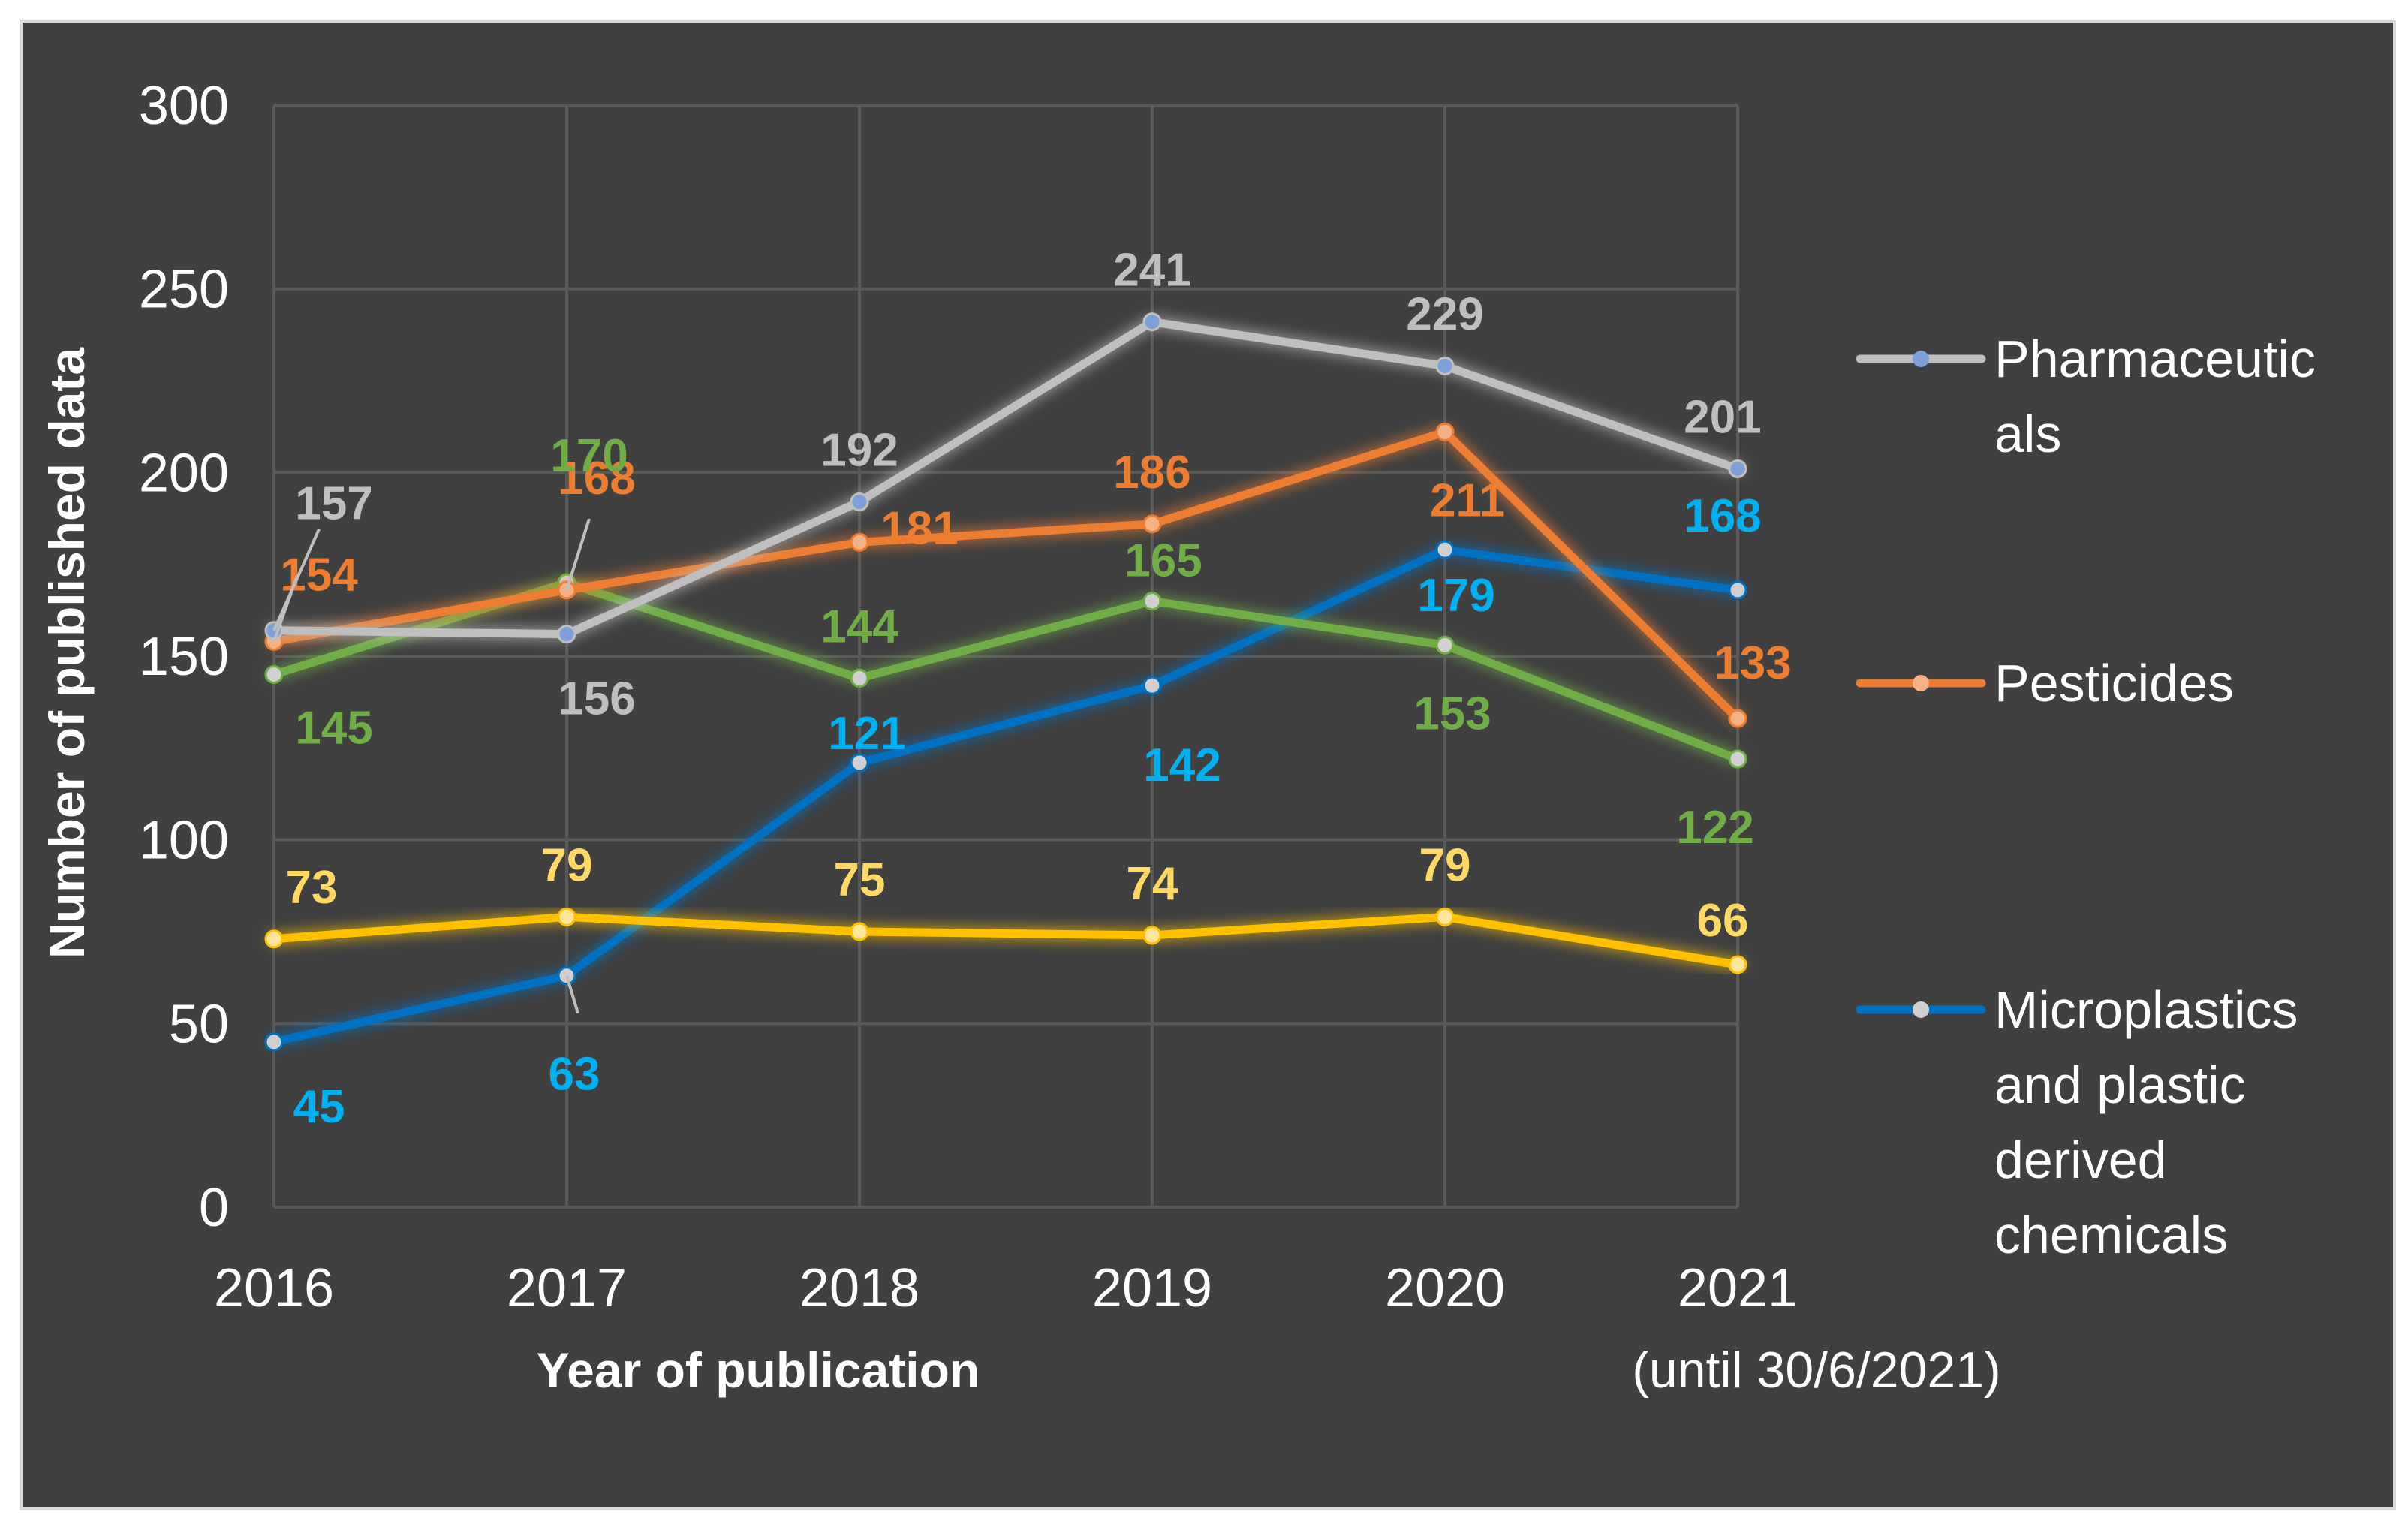 The height and width of the screenshot is (1530, 2408). I want to click on data-label: 45, so click(319, 1107).